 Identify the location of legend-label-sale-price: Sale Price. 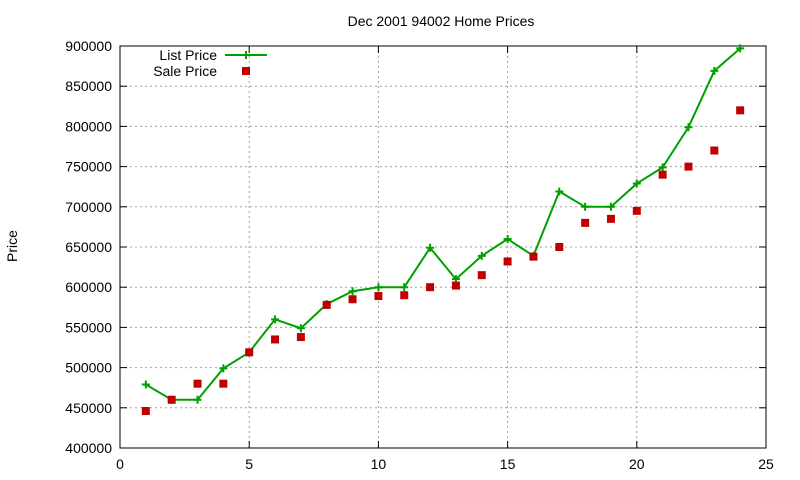
(185, 71).